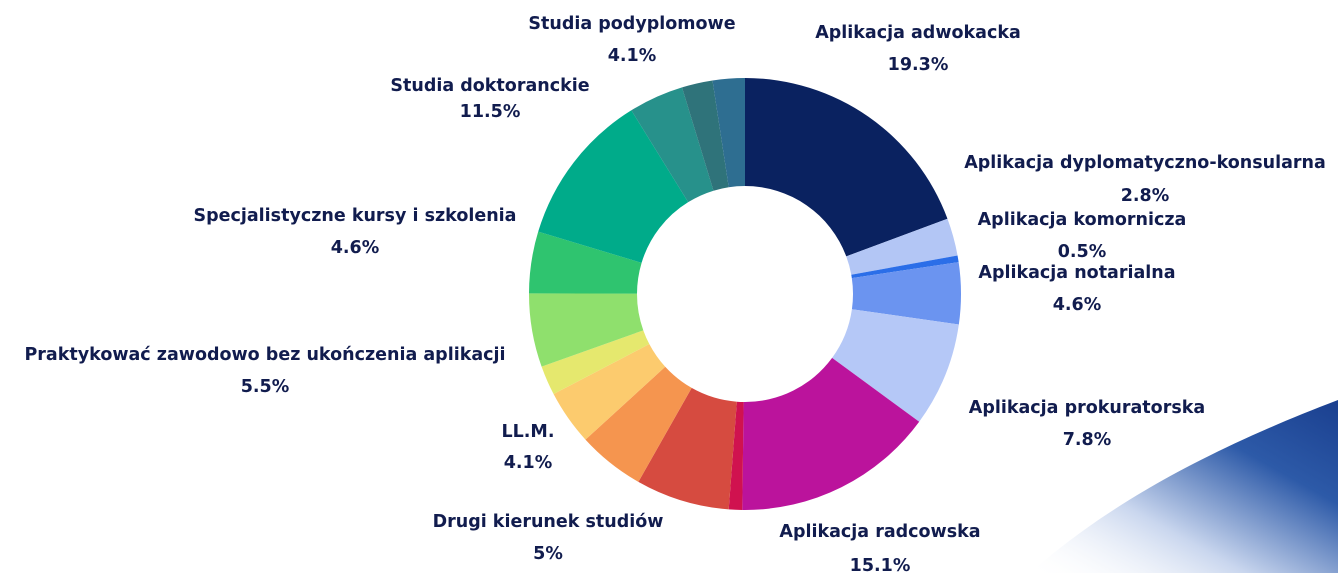 This screenshot has height=573, width=1338. What do you see at coordinates (1076, 273) in the screenshot?
I see `slice-label: Aplikacja notarialna` at bounding box center [1076, 273].